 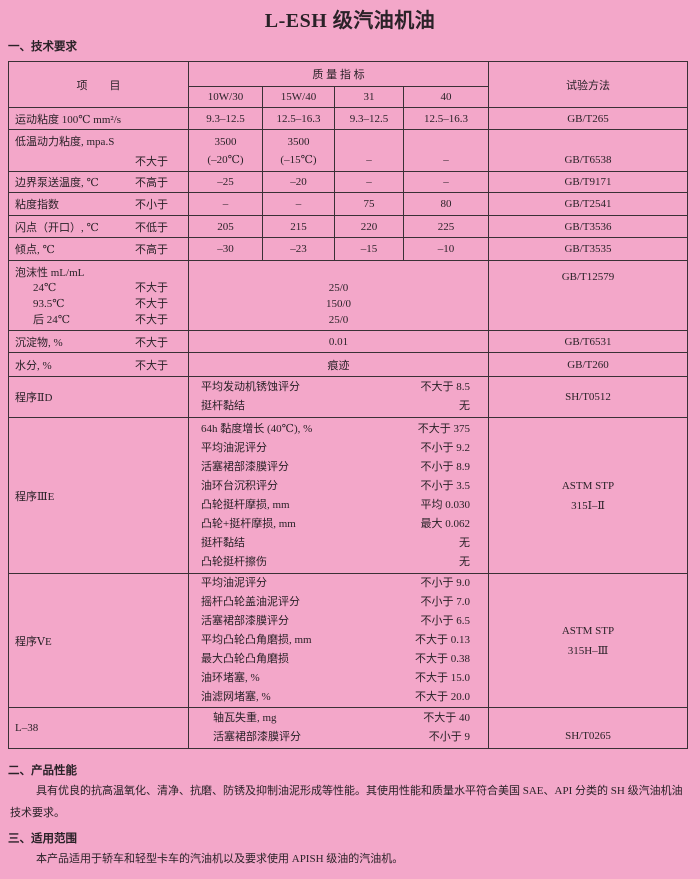 What do you see at coordinates (225, 249) in the screenshot?
I see `grade-value: –30` at bounding box center [225, 249].